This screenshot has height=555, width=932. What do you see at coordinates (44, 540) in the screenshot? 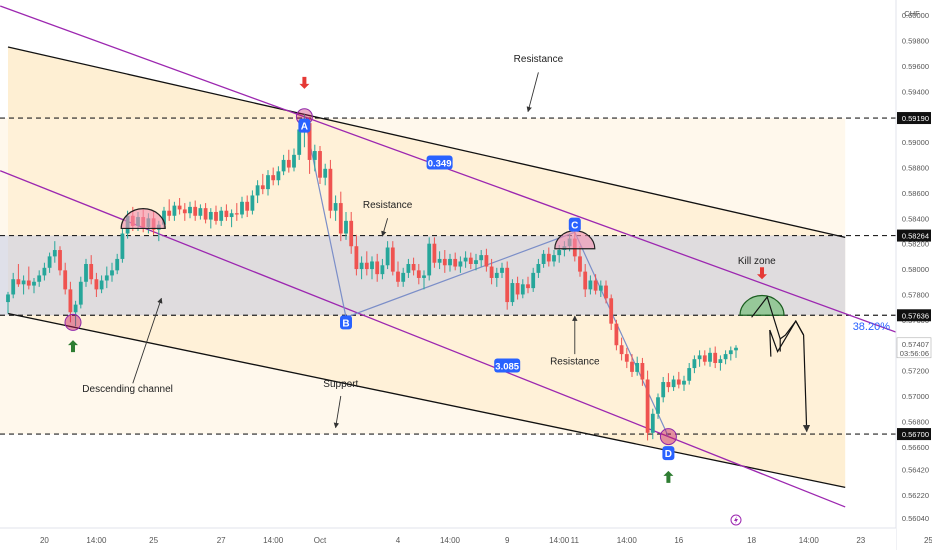
I see `x-tick-label: 20` at bounding box center [44, 540].